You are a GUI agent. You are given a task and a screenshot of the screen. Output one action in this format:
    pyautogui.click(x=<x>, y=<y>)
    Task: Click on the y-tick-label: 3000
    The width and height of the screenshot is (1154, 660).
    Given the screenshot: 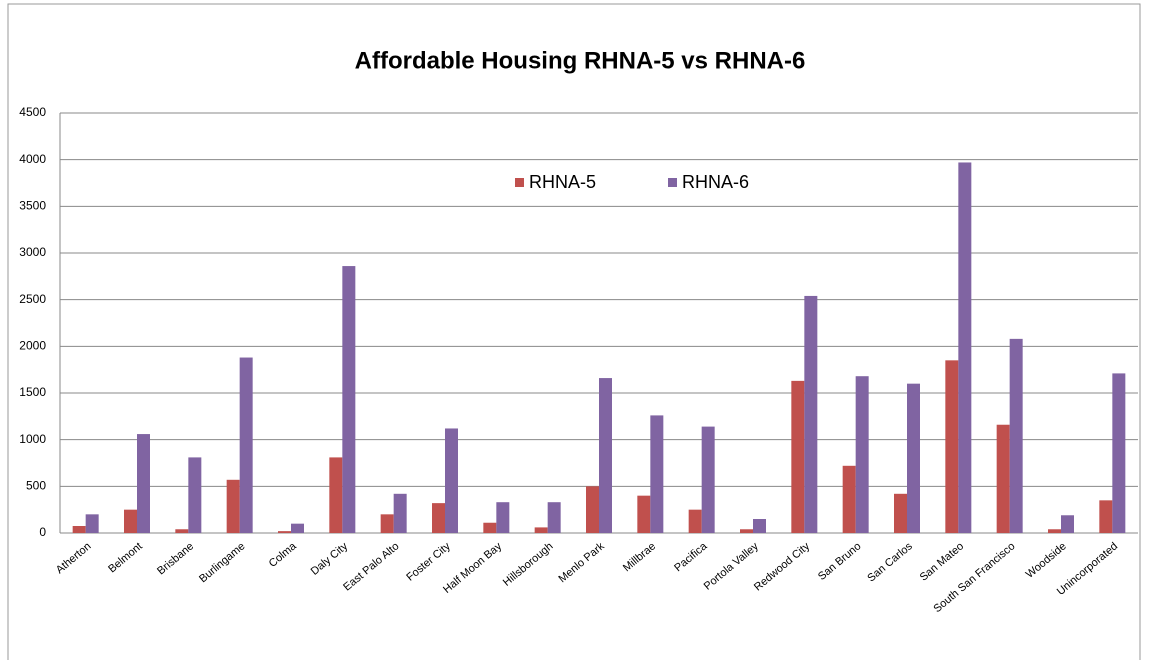 What is the action you would take?
    pyautogui.click(x=32, y=252)
    